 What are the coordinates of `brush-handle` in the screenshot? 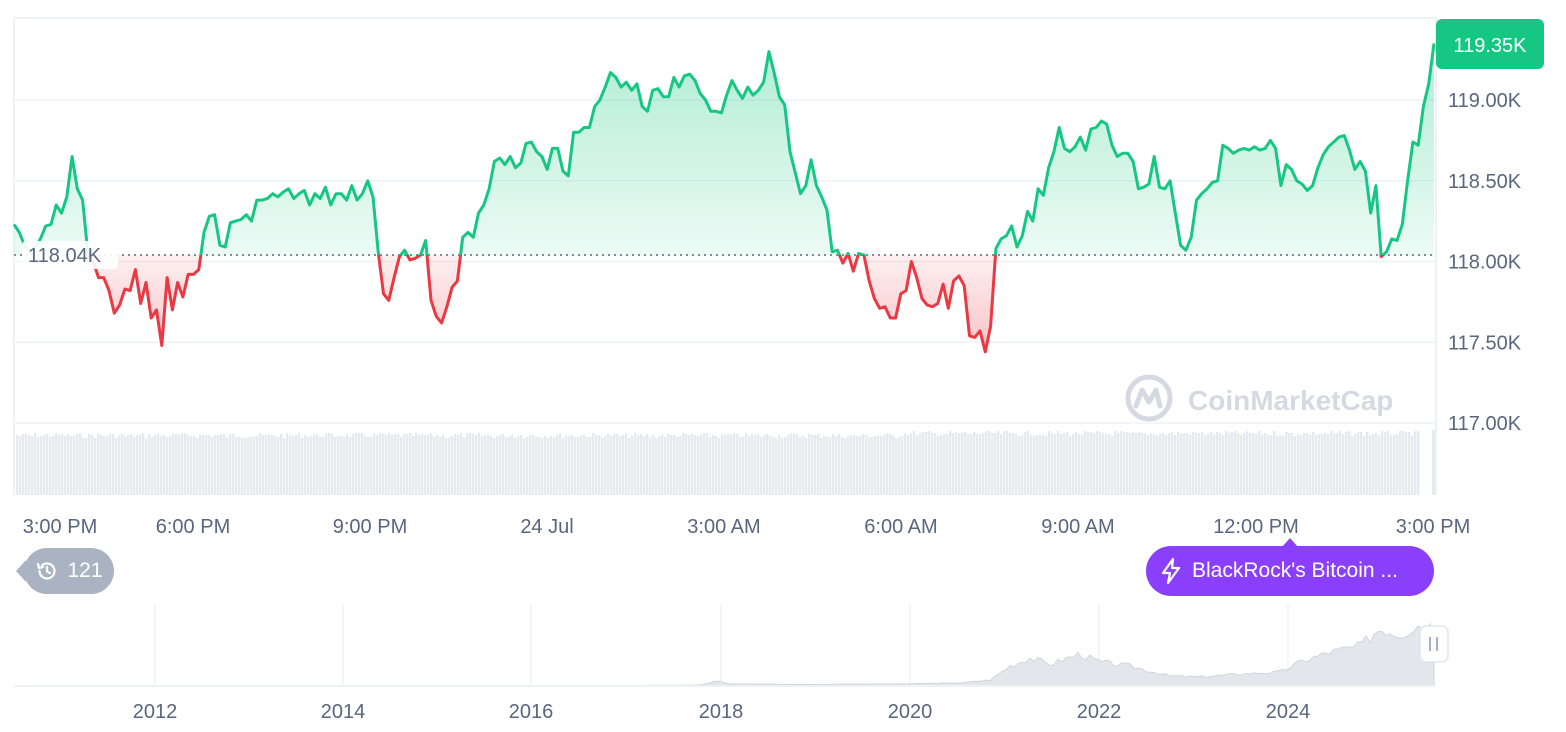 It's located at (1434, 644).